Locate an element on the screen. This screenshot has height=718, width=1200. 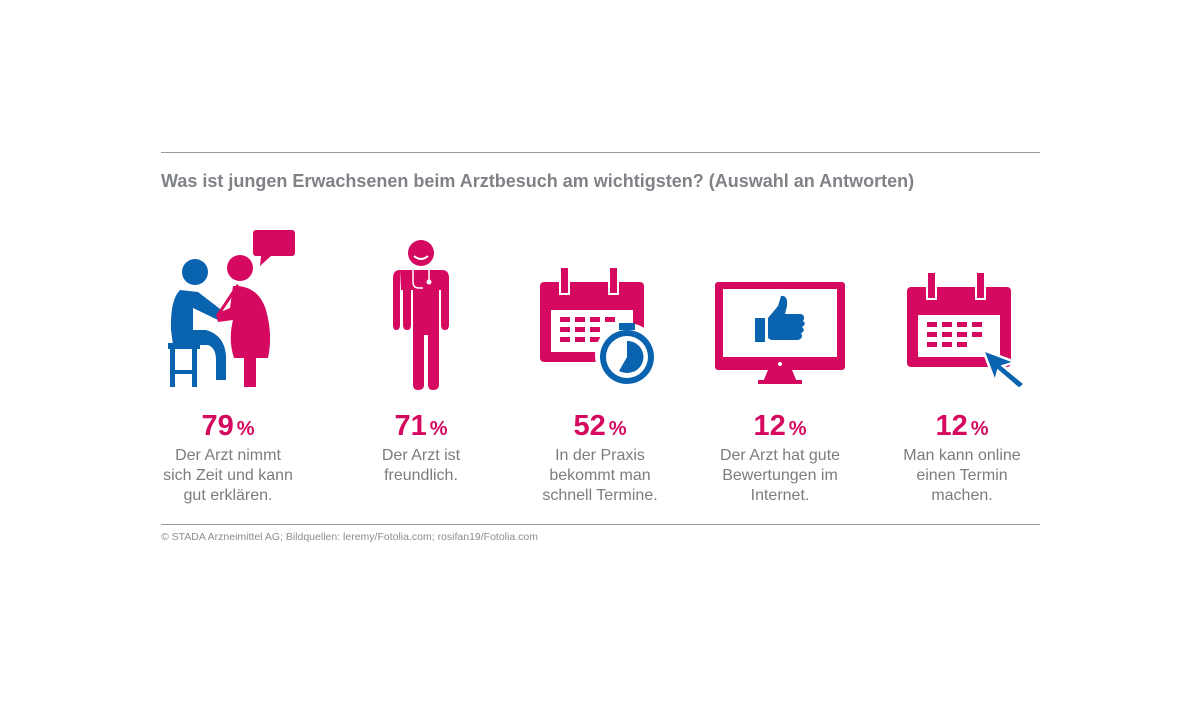
percentage-value: 52% is located at coordinates (600, 426).